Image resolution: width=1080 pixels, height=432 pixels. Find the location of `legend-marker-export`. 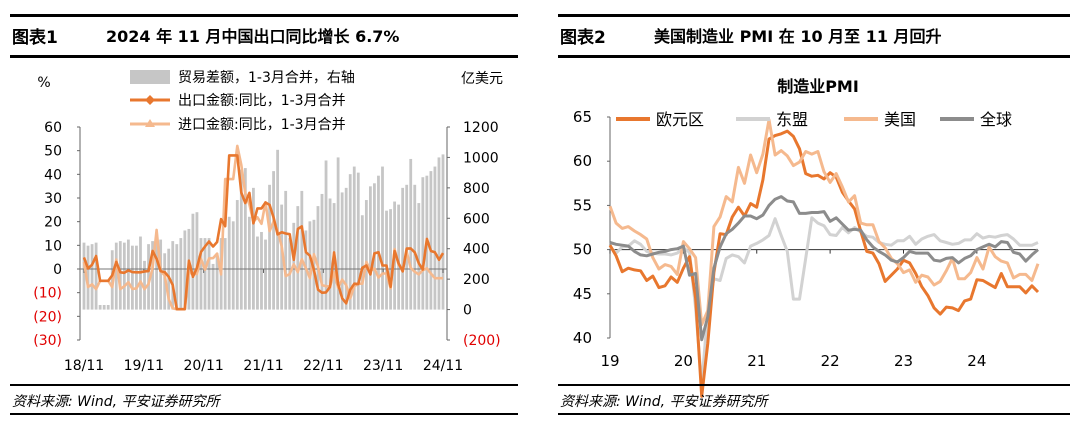

legend-marker-export is located at coordinates (150, 100).